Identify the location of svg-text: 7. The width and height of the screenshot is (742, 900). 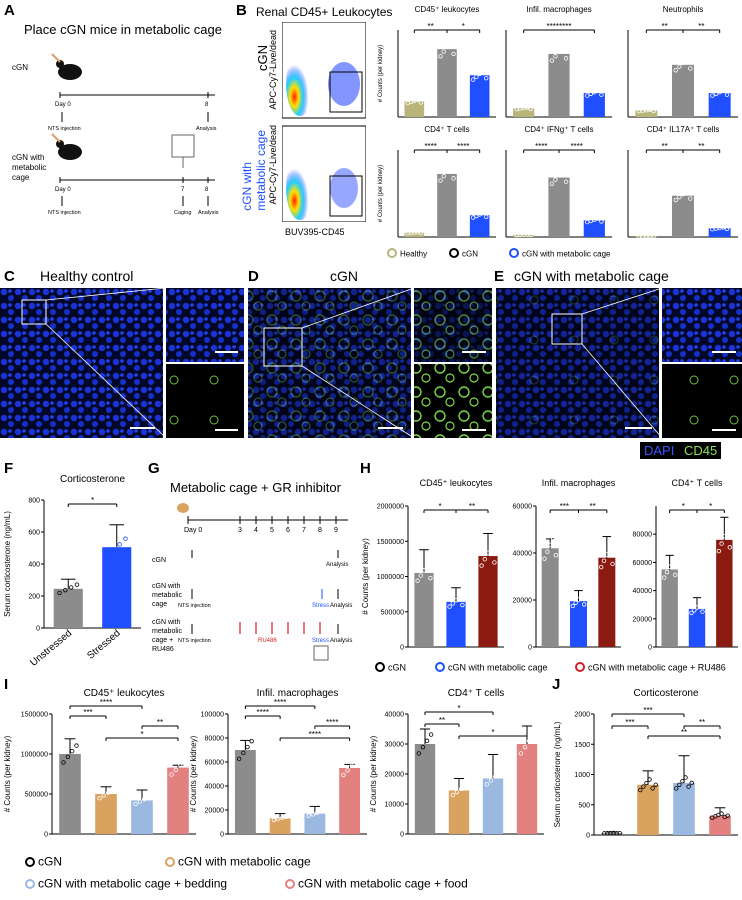
(183, 190).